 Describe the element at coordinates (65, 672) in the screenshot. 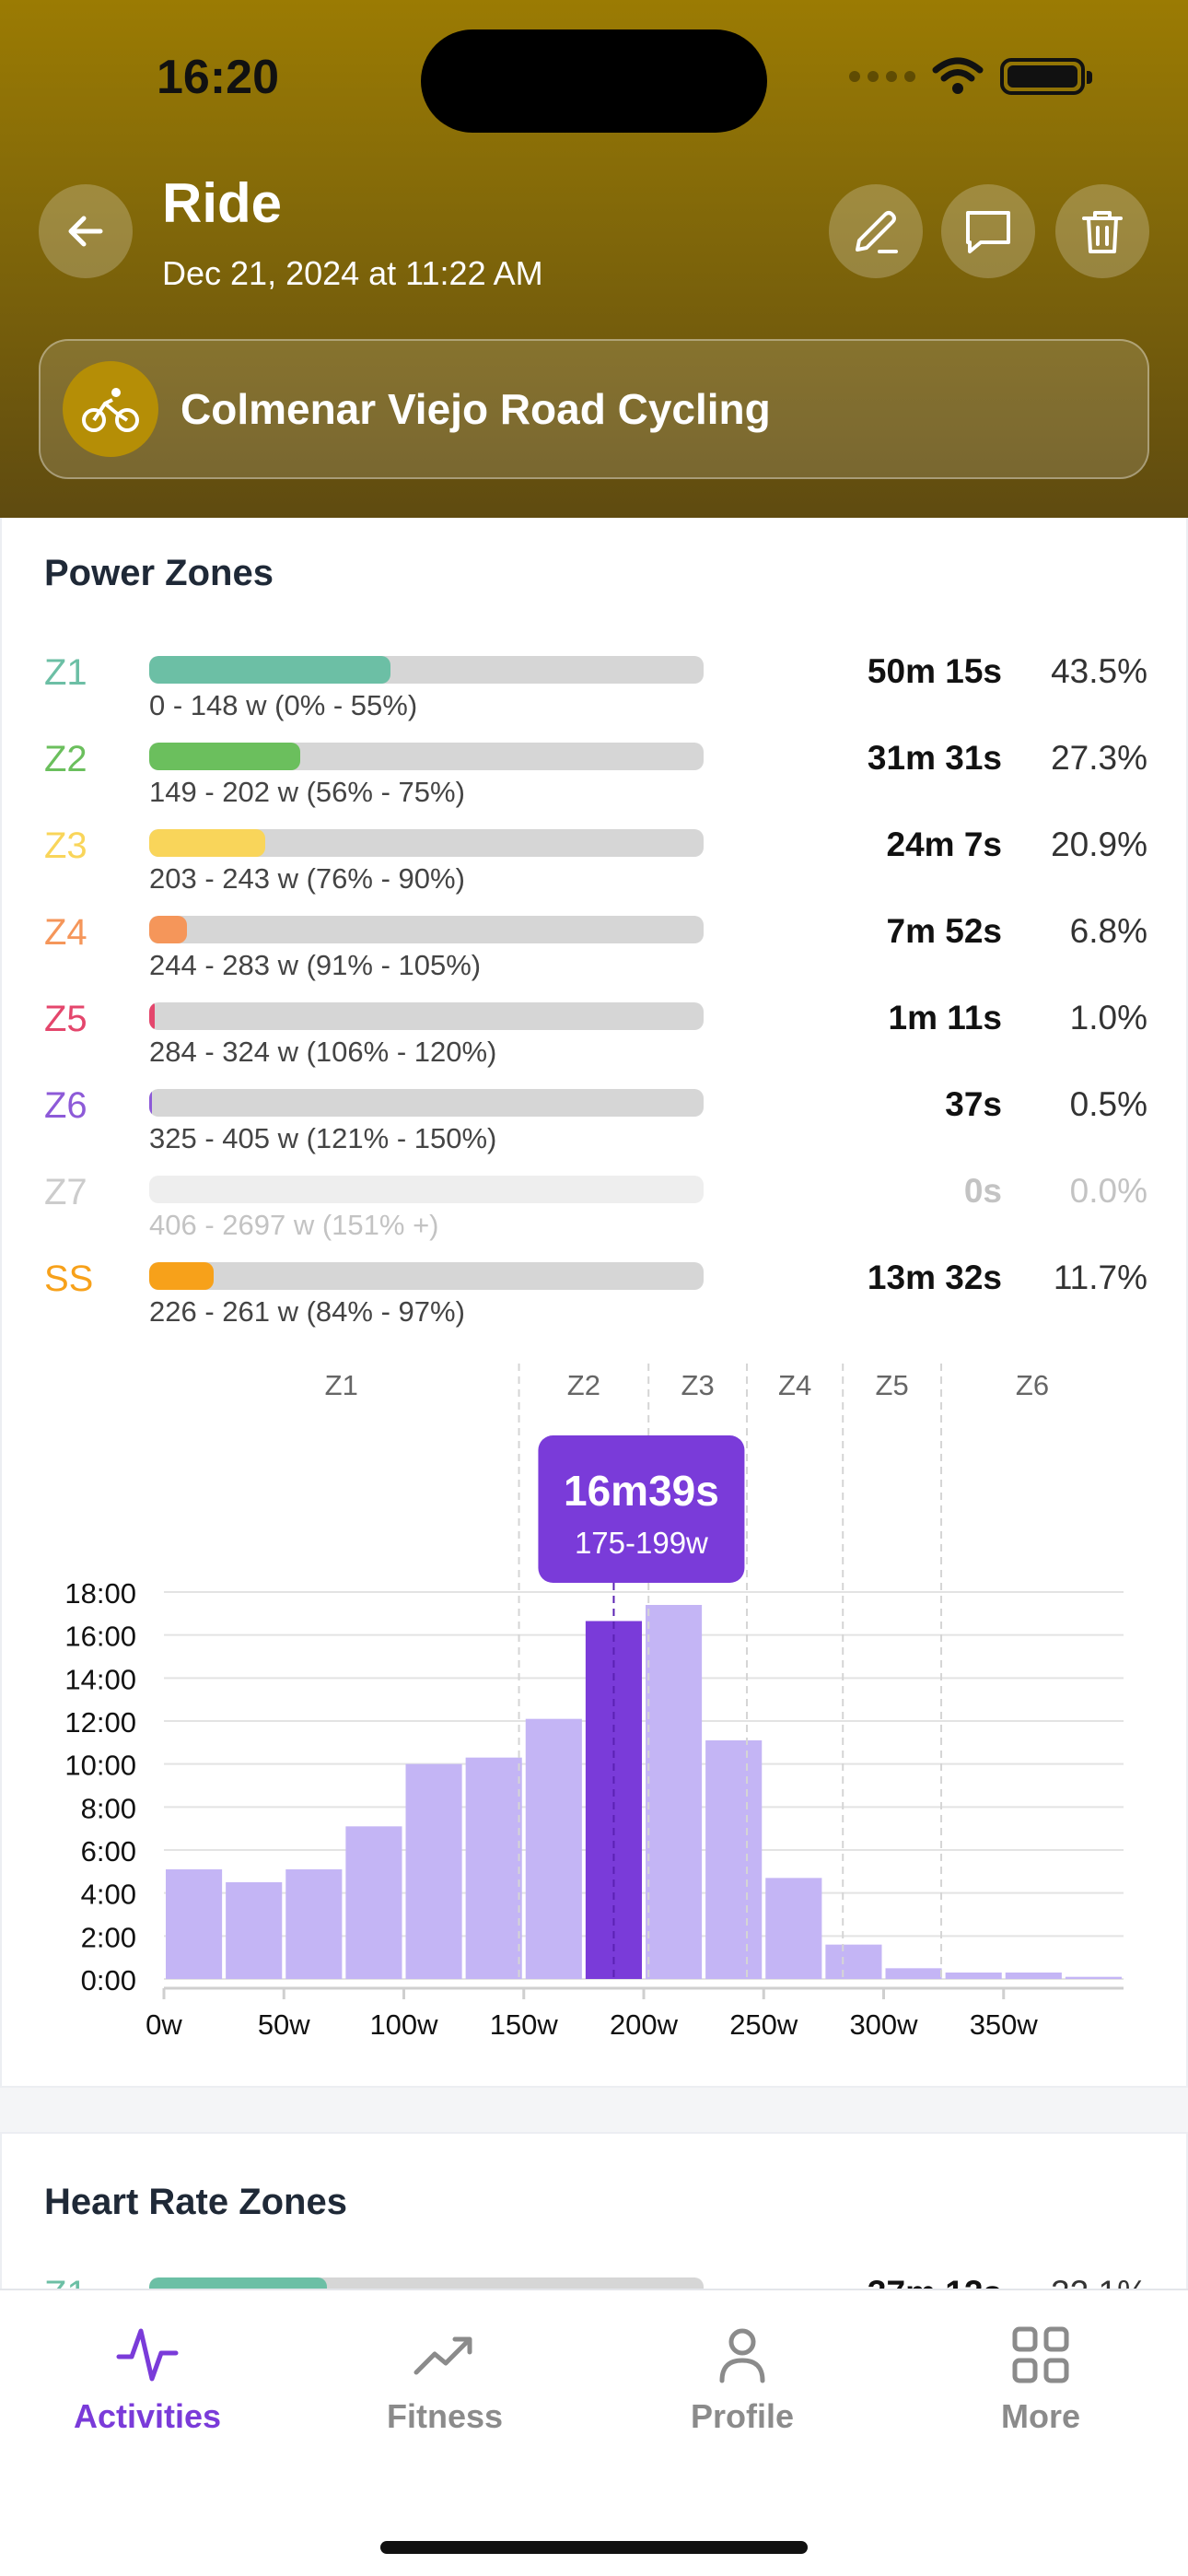

I see `zone-label: Z1` at that location.